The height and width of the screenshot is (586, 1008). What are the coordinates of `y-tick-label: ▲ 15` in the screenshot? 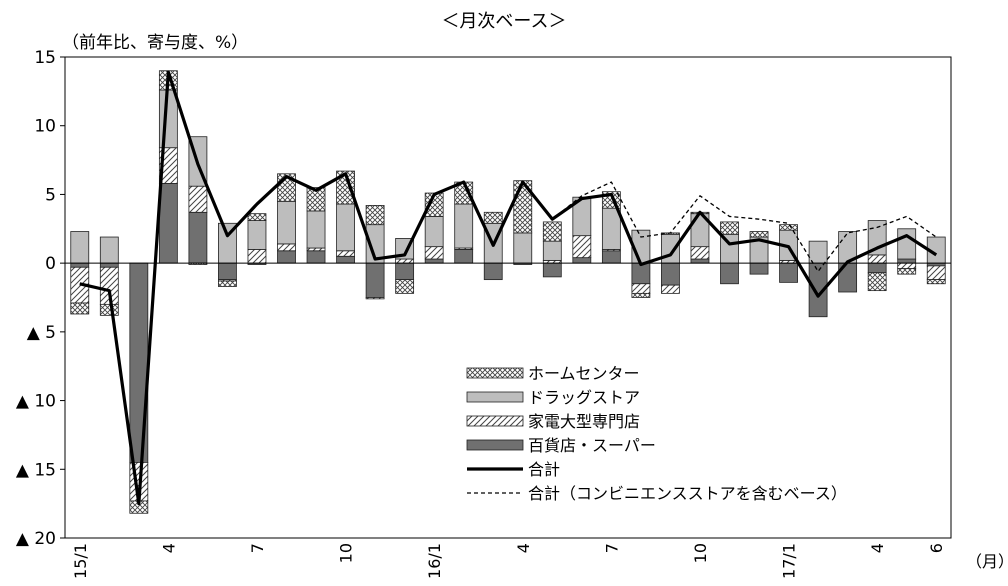 It's located at (36, 470).